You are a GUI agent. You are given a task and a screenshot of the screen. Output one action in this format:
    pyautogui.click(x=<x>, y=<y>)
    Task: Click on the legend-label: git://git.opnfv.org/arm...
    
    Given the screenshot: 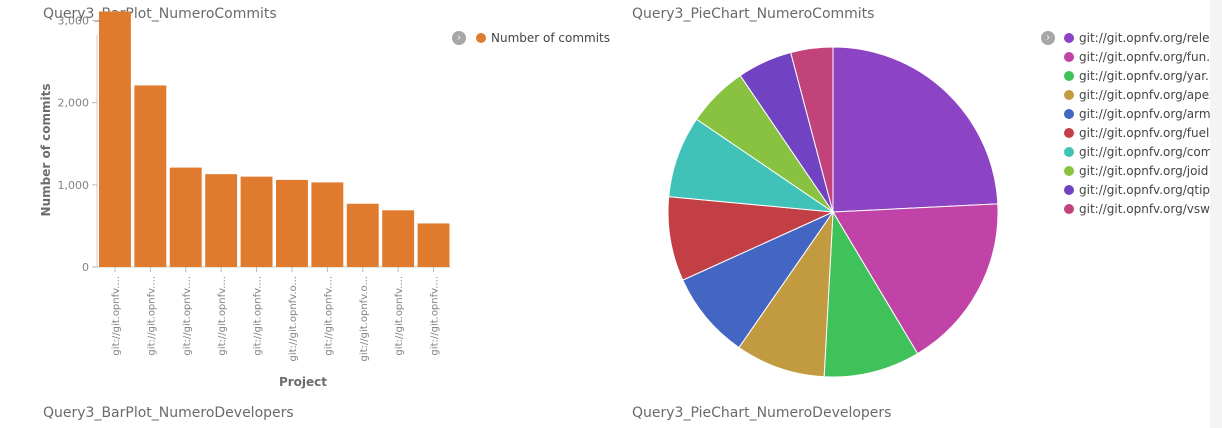 What is the action you would take?
    pyautogui.click(x=1150, y=113)
    